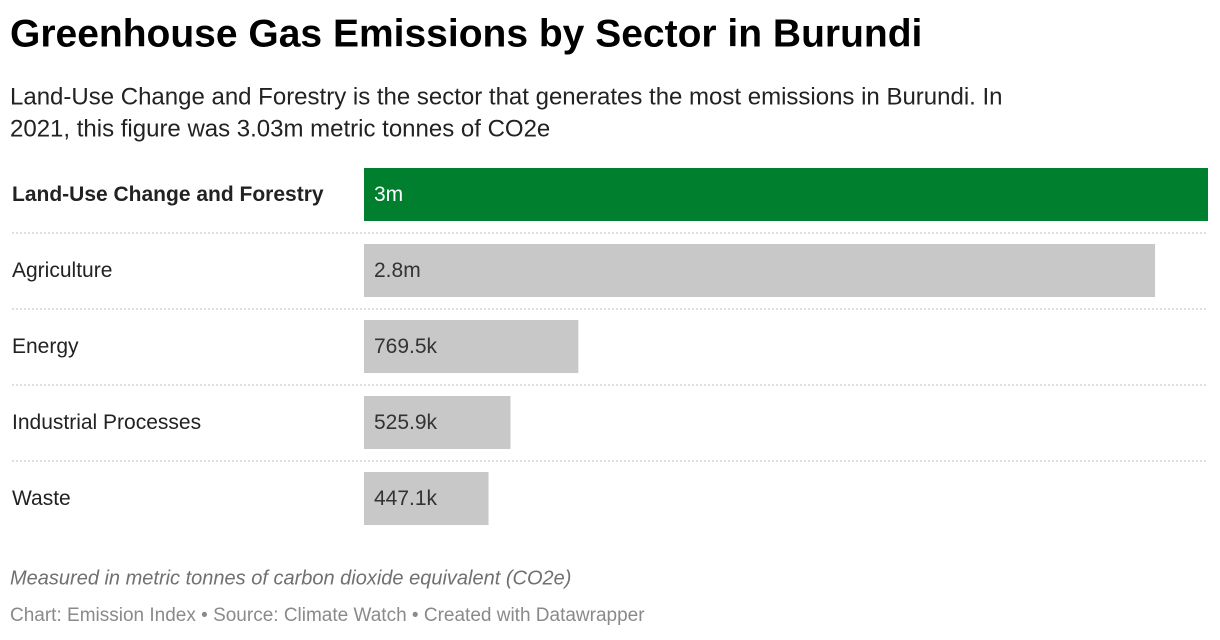 The width and height of the screenshot is (1220, 640). I want to click on value-label: 2.8m, so click(397, 270).